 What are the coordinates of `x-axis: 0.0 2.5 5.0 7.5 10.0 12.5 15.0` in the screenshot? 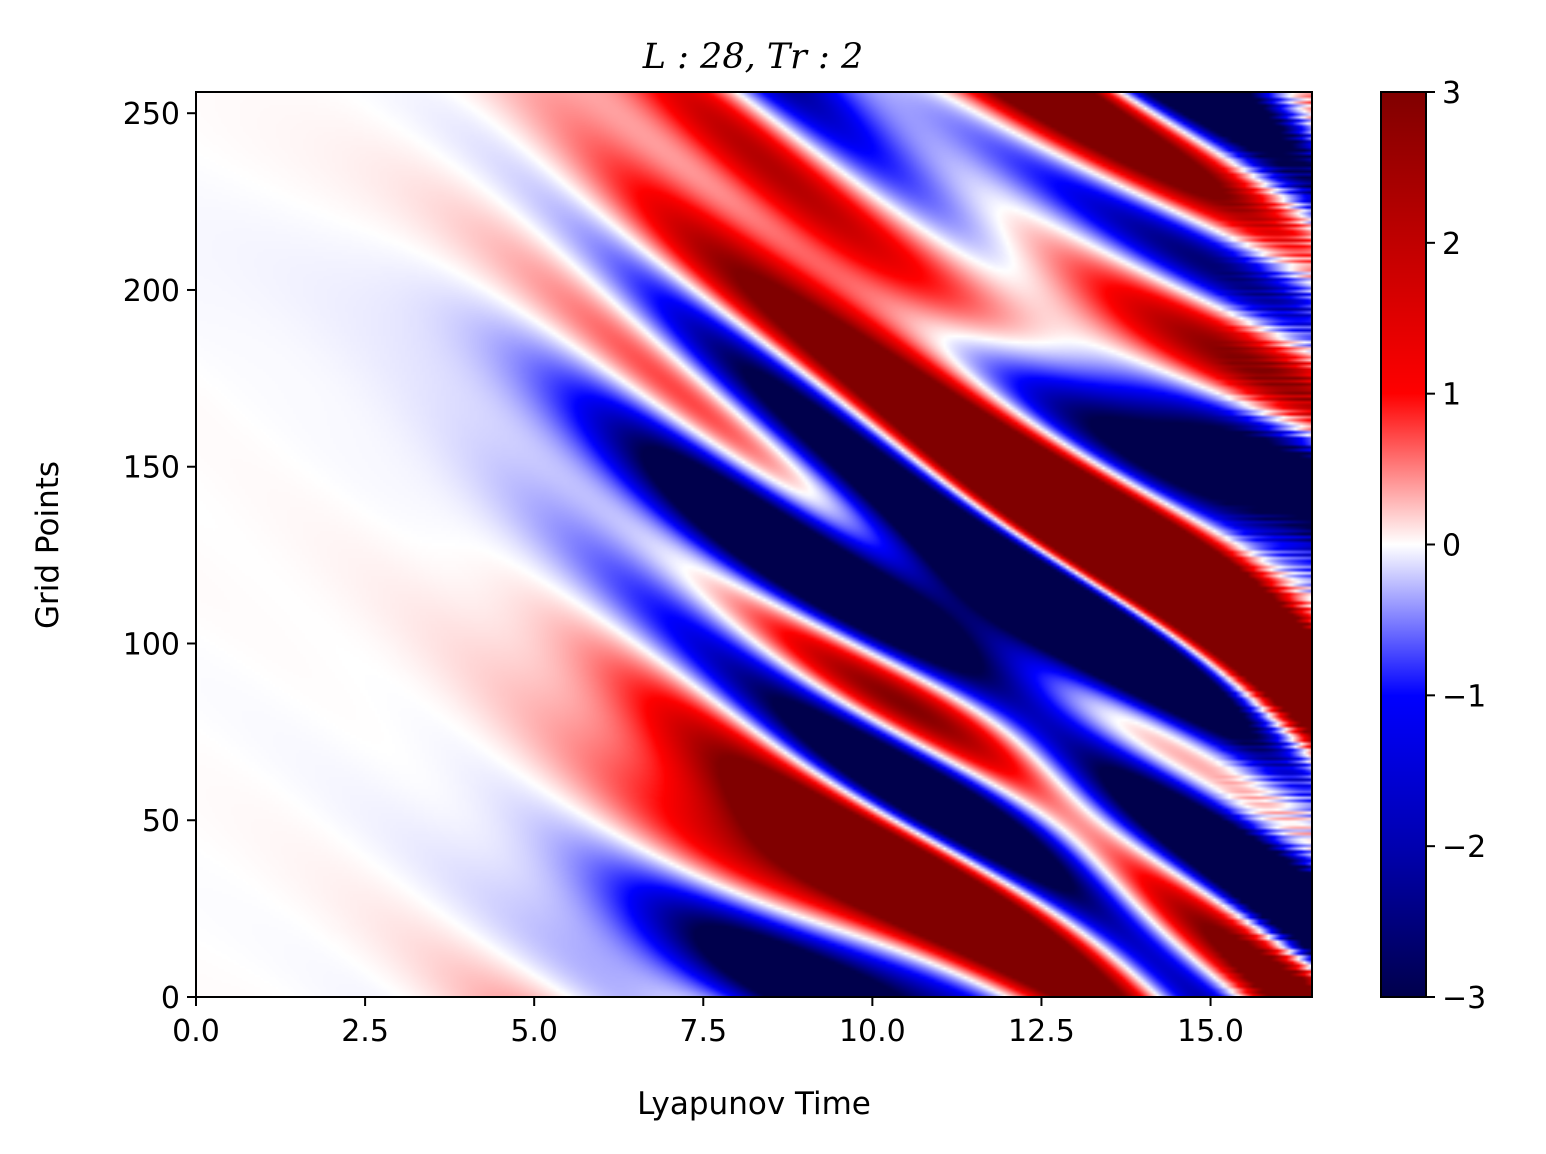 It's located at (708, 1023).